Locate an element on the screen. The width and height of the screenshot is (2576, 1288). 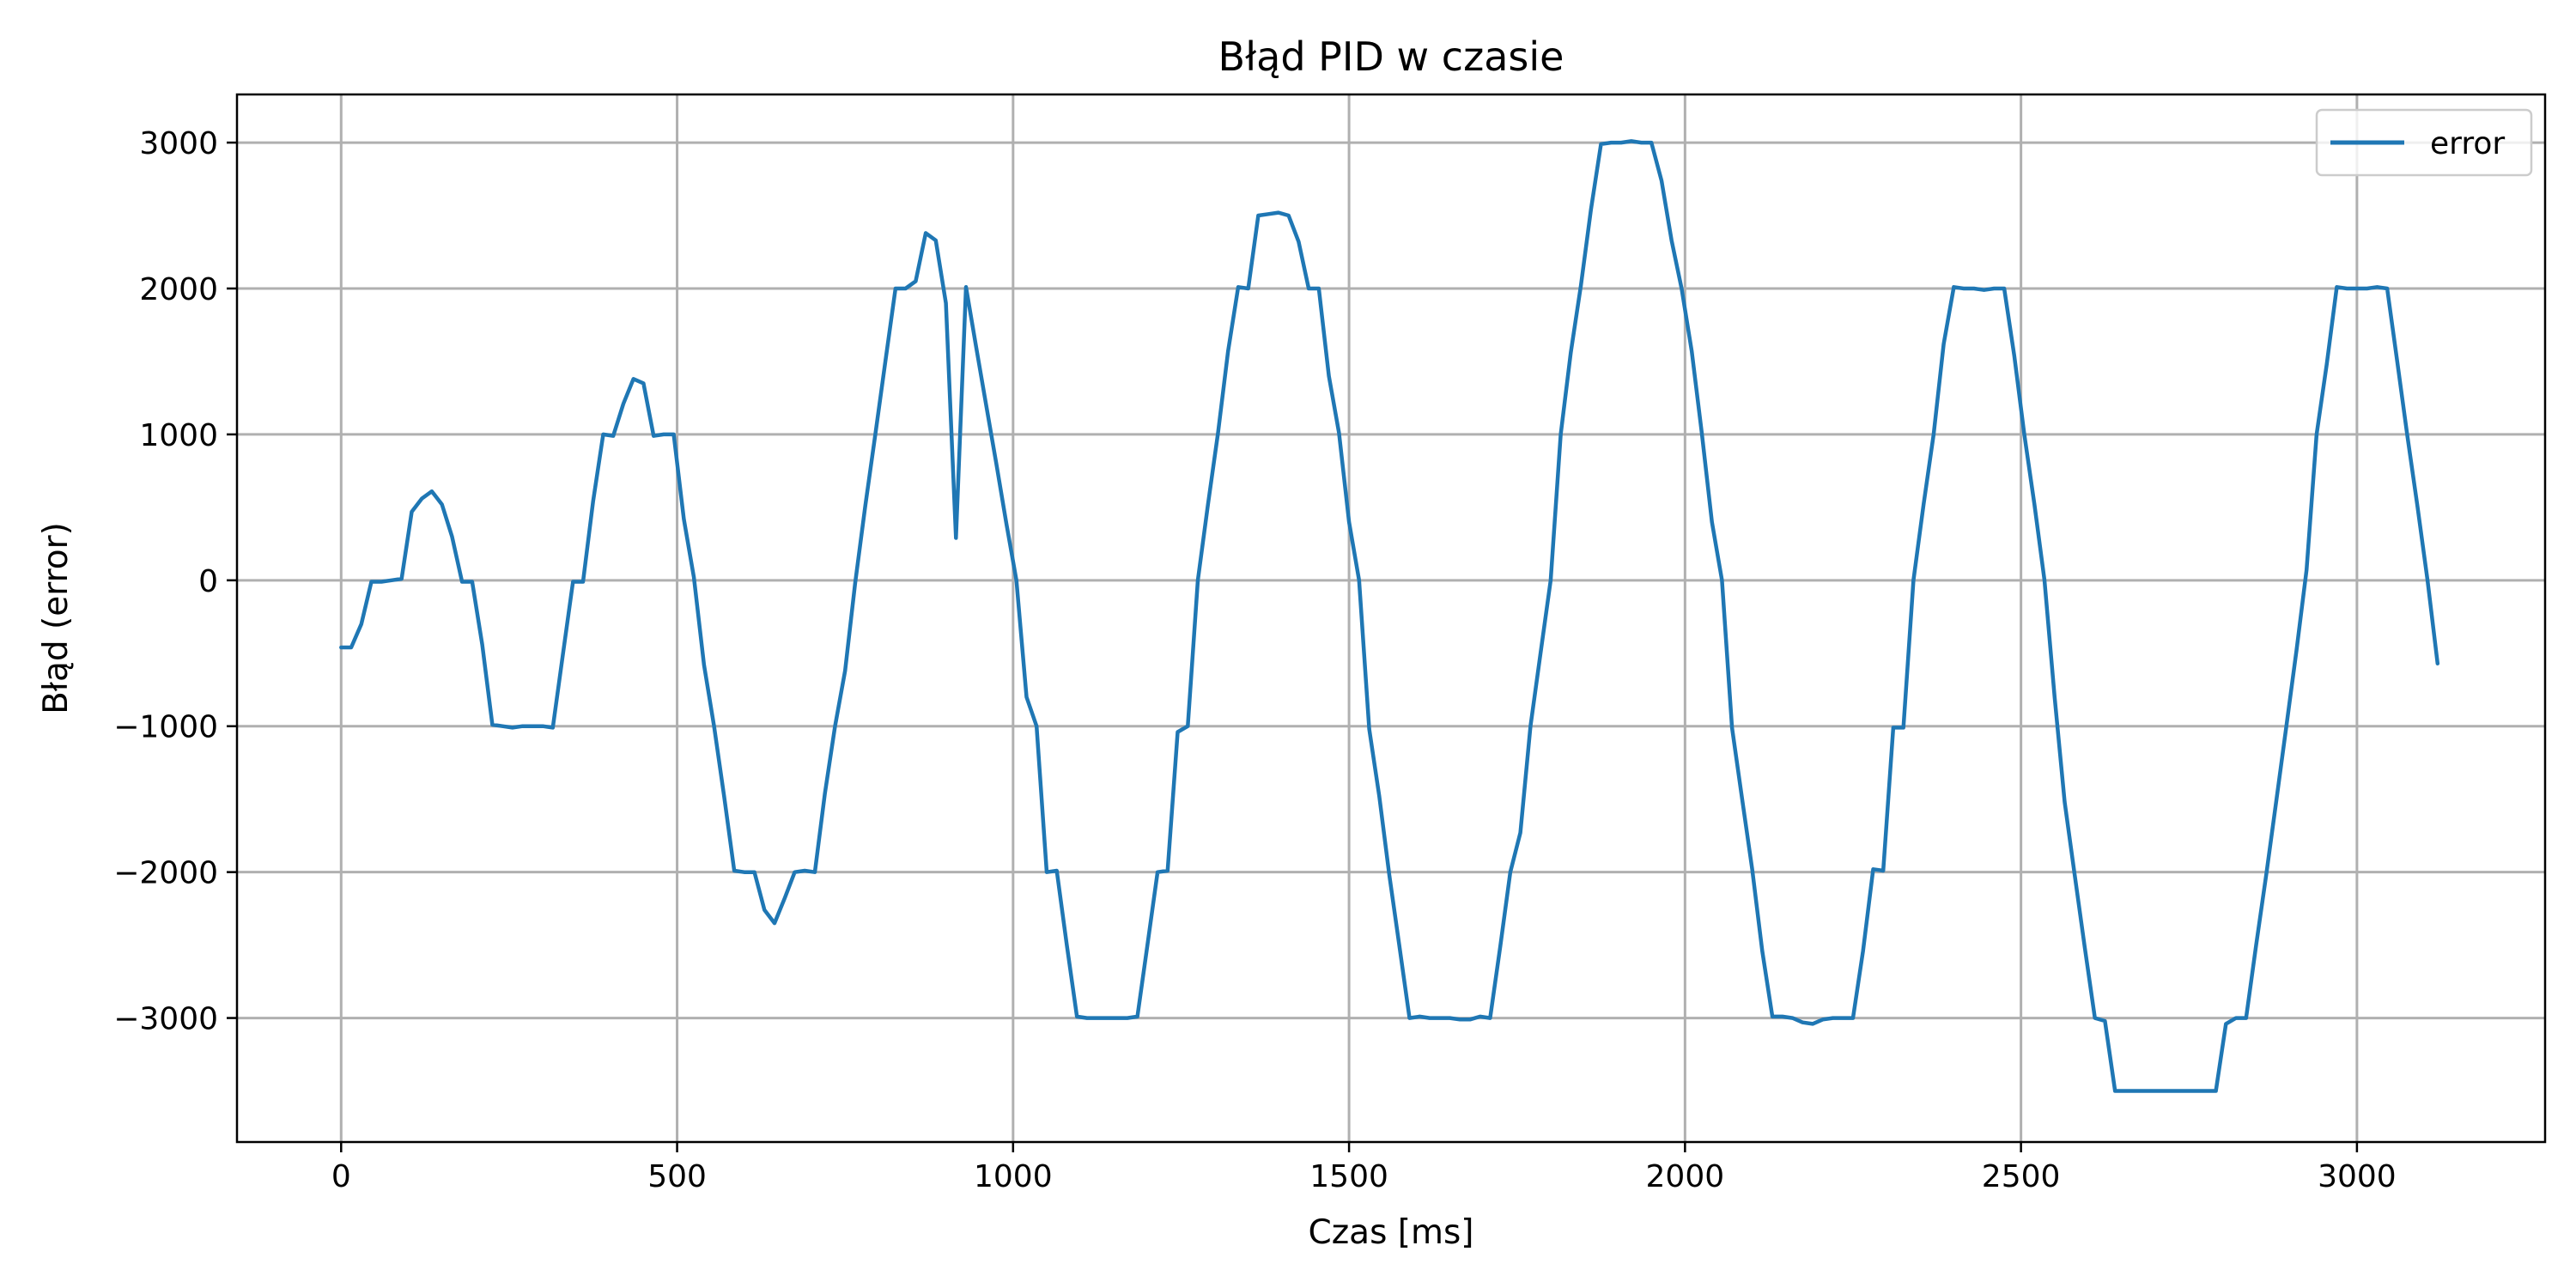
y-tick-label: −2000 is located at coordinates (165, 874).